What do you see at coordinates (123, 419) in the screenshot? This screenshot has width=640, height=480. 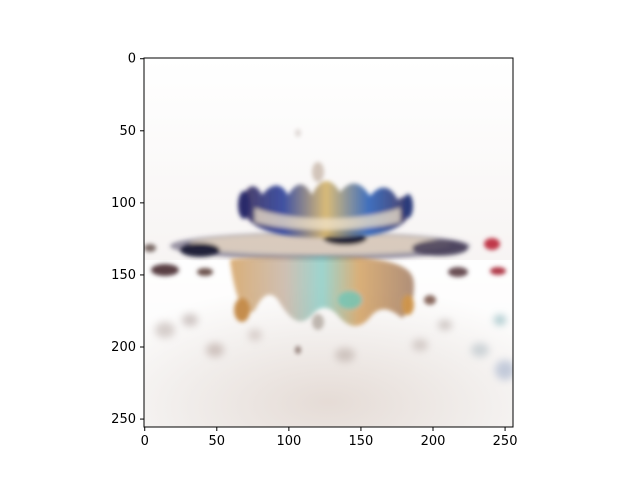 I see `y-tick-label: 250` at bounding box center [123, 419].